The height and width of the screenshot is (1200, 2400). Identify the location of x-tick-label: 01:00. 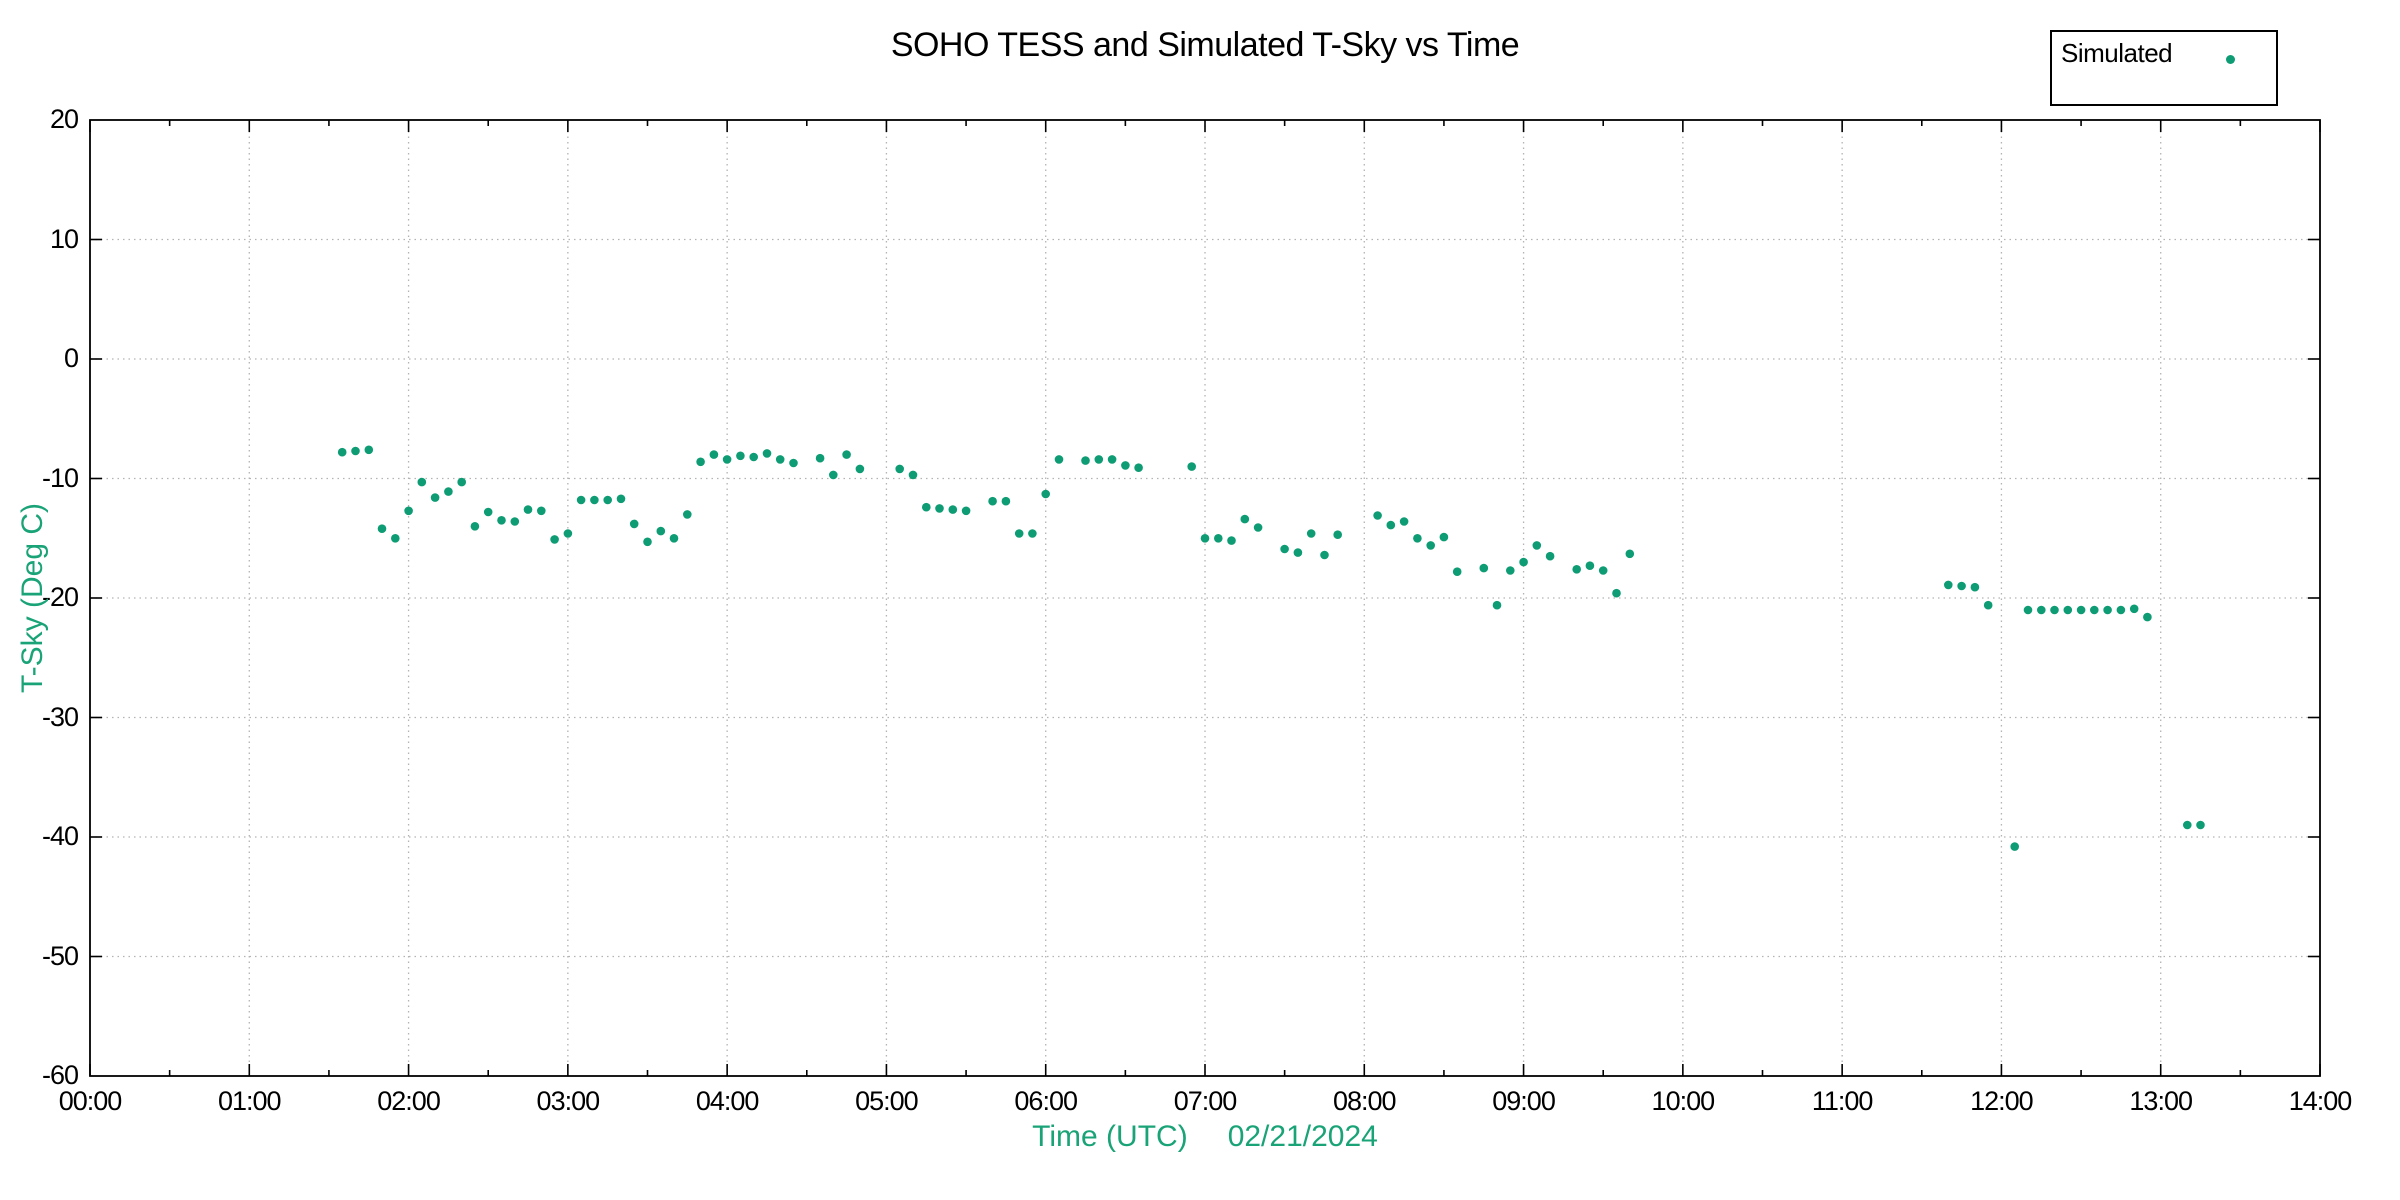
(249, 1101).